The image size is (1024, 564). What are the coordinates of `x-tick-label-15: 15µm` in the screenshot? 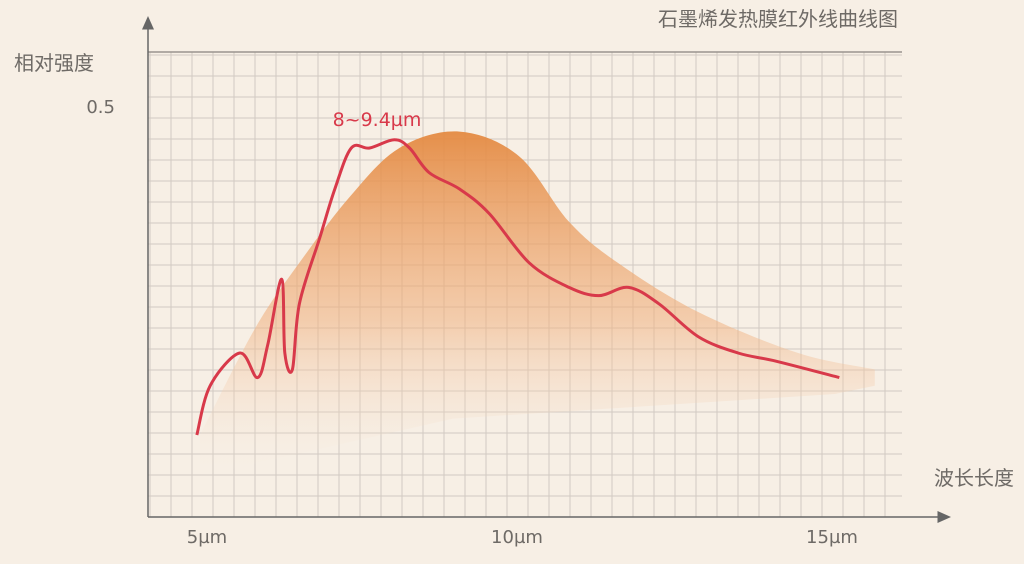 It's located at (832, 537).